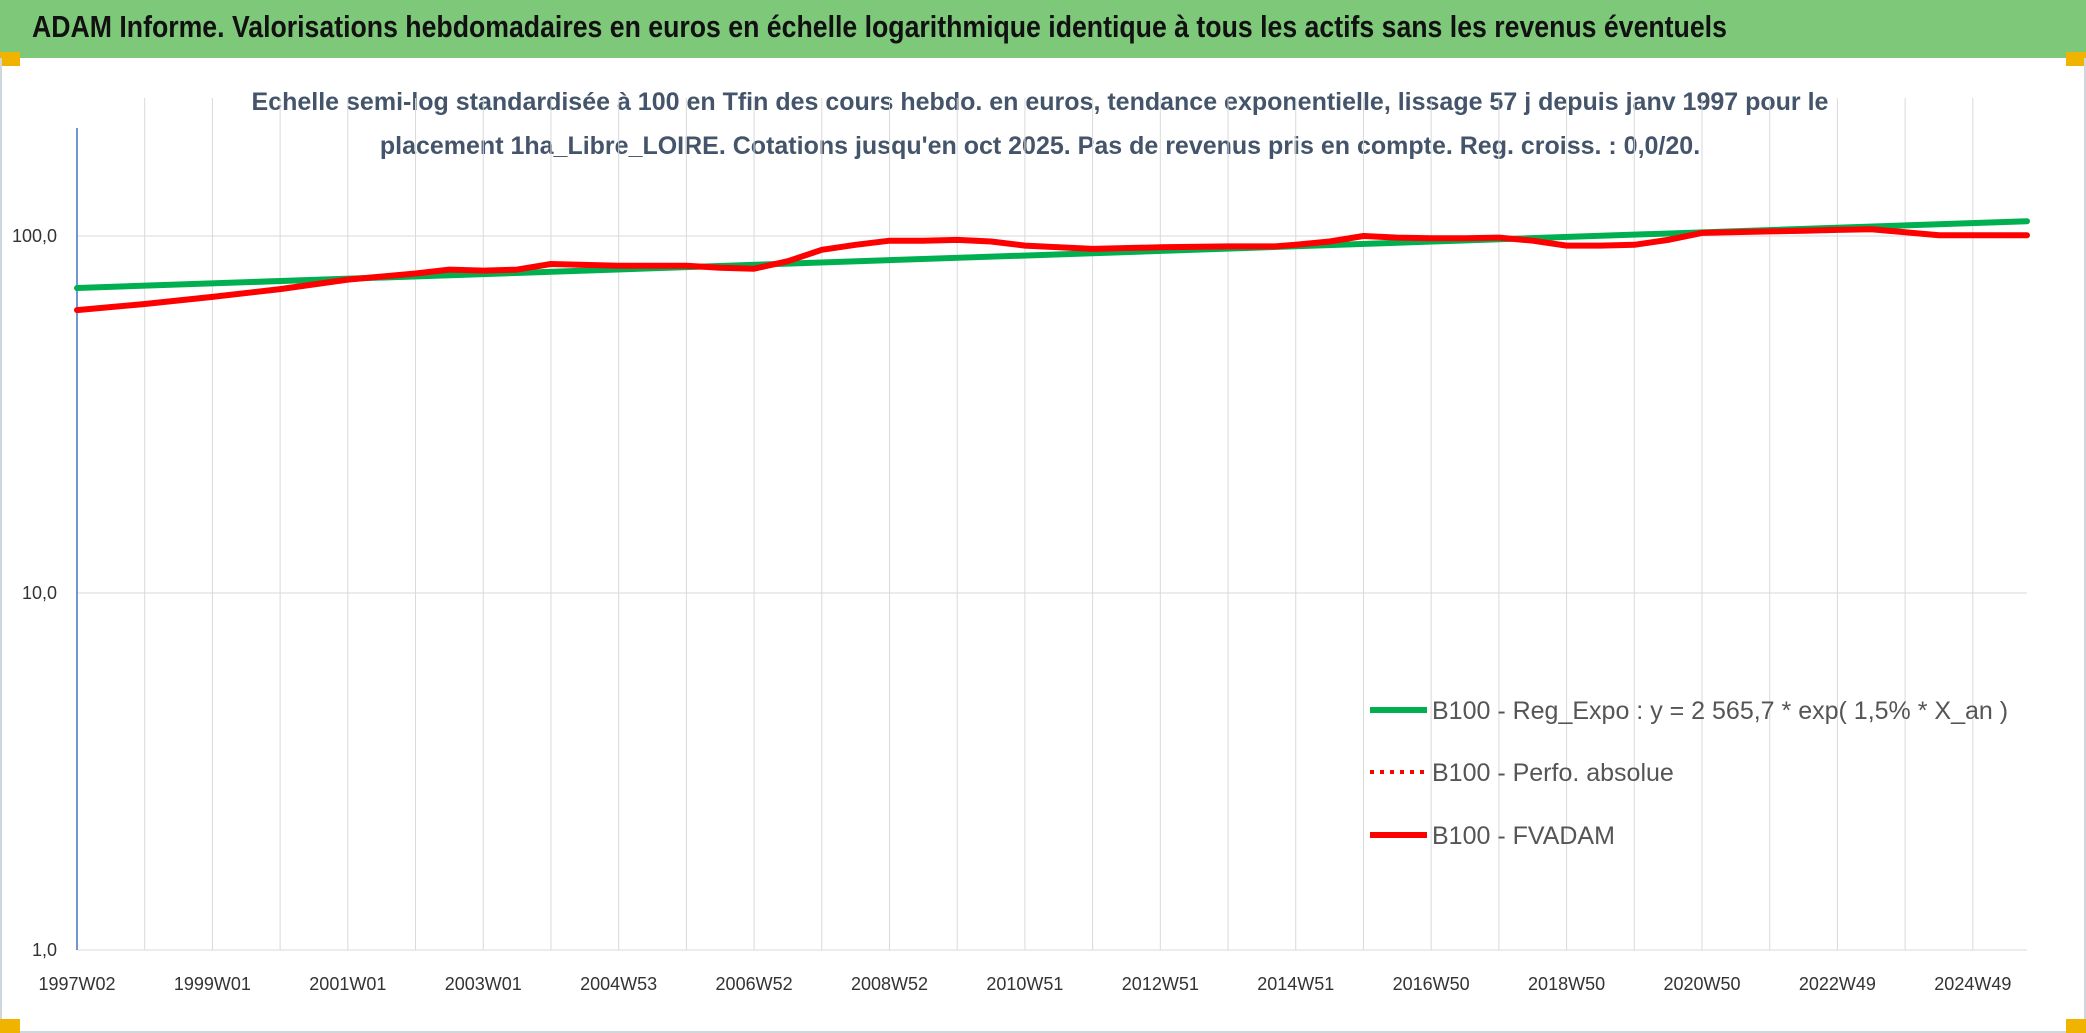  I want to click on legend-label: B100 - FVADAM, so click(1523, 836).